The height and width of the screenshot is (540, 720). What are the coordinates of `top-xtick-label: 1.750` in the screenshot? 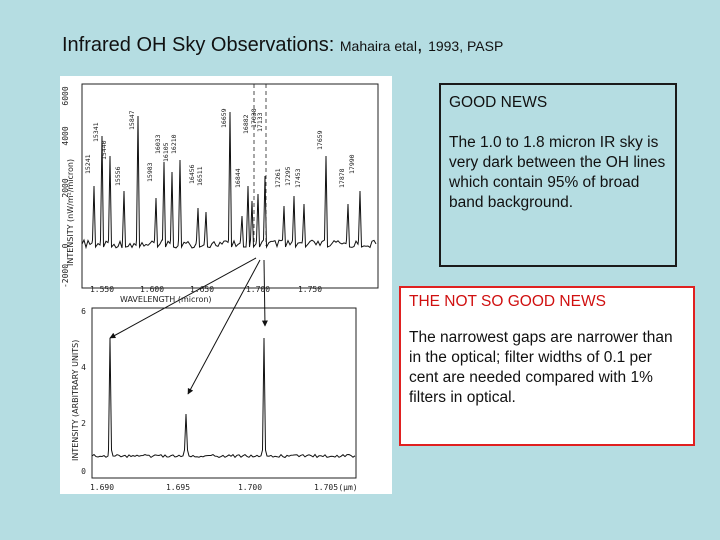 It's located at (310, 289).